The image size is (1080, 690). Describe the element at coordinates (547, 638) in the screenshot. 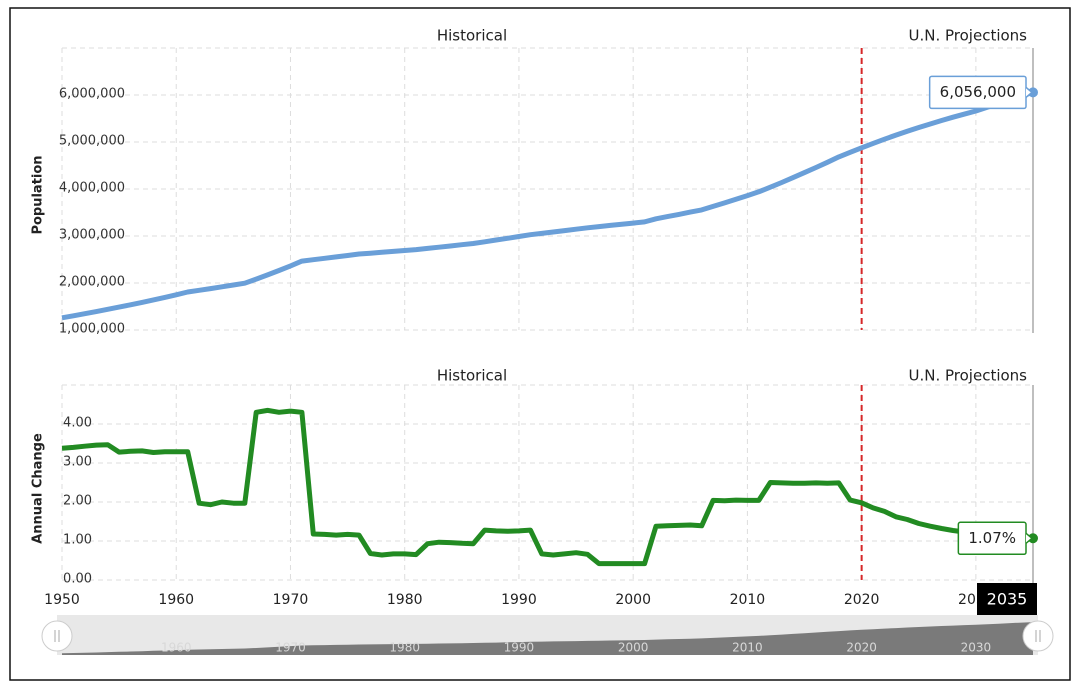

I see `navigator-area` at that location.